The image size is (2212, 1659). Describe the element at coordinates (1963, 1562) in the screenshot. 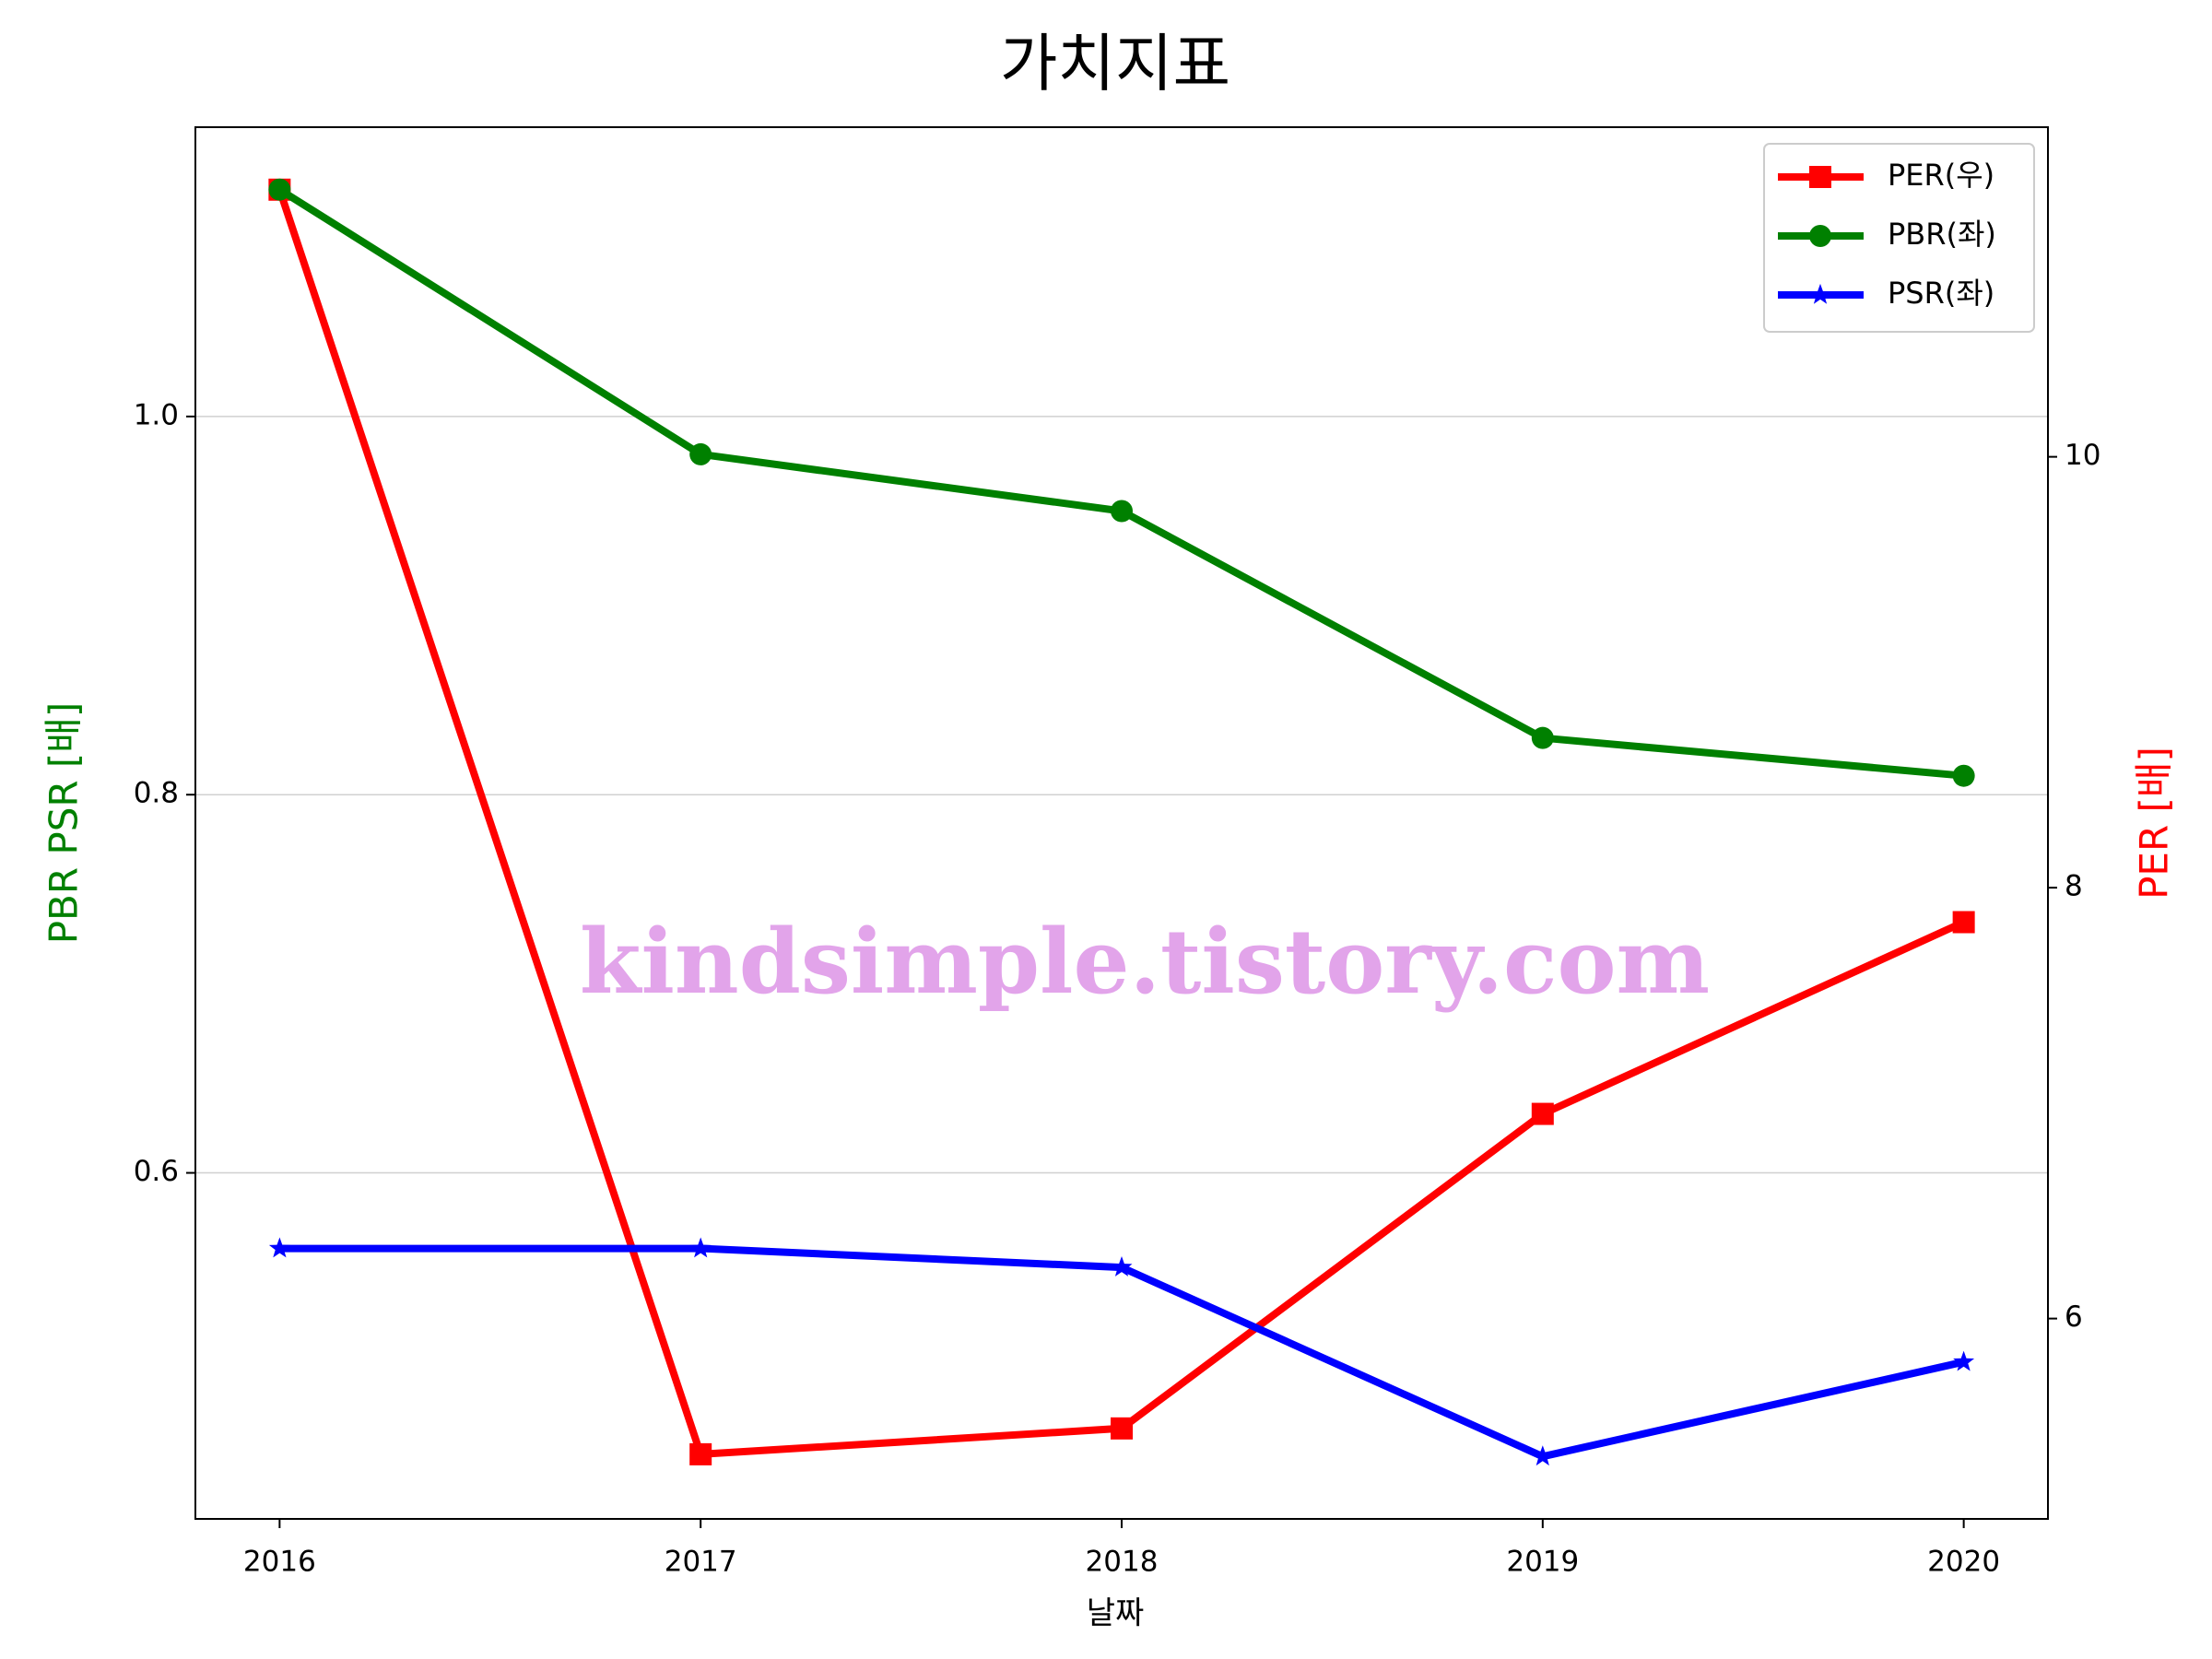

I see `x-tick-label: 2020` at that location.